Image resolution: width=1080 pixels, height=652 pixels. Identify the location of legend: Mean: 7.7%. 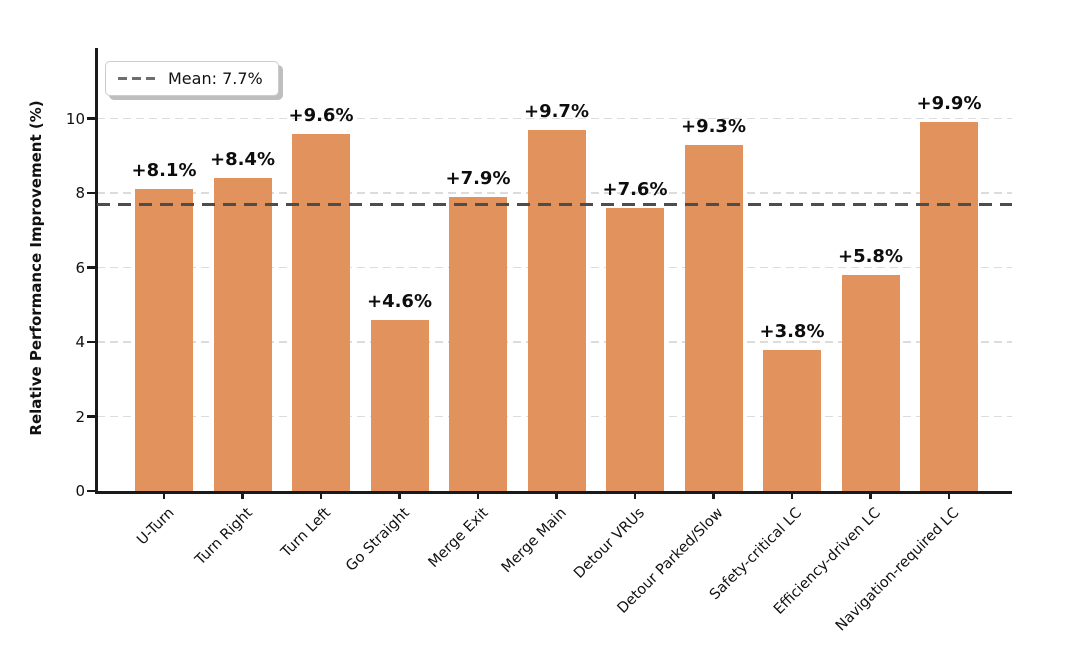
(192, 78).